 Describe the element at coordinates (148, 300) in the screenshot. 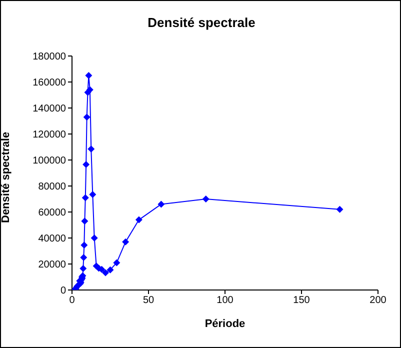

I see `x-tick-label: 50` at that location.